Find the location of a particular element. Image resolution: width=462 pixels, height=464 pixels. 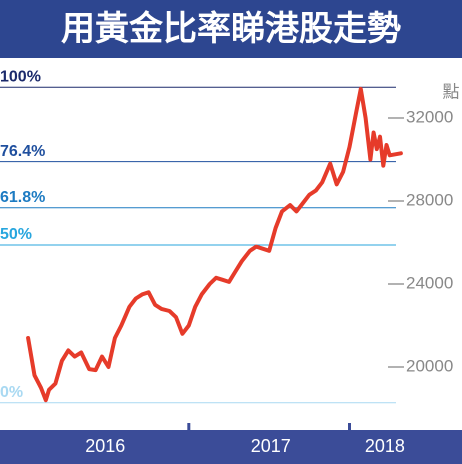

x-tick-label: 2018 is located at coordinates (385, 446).